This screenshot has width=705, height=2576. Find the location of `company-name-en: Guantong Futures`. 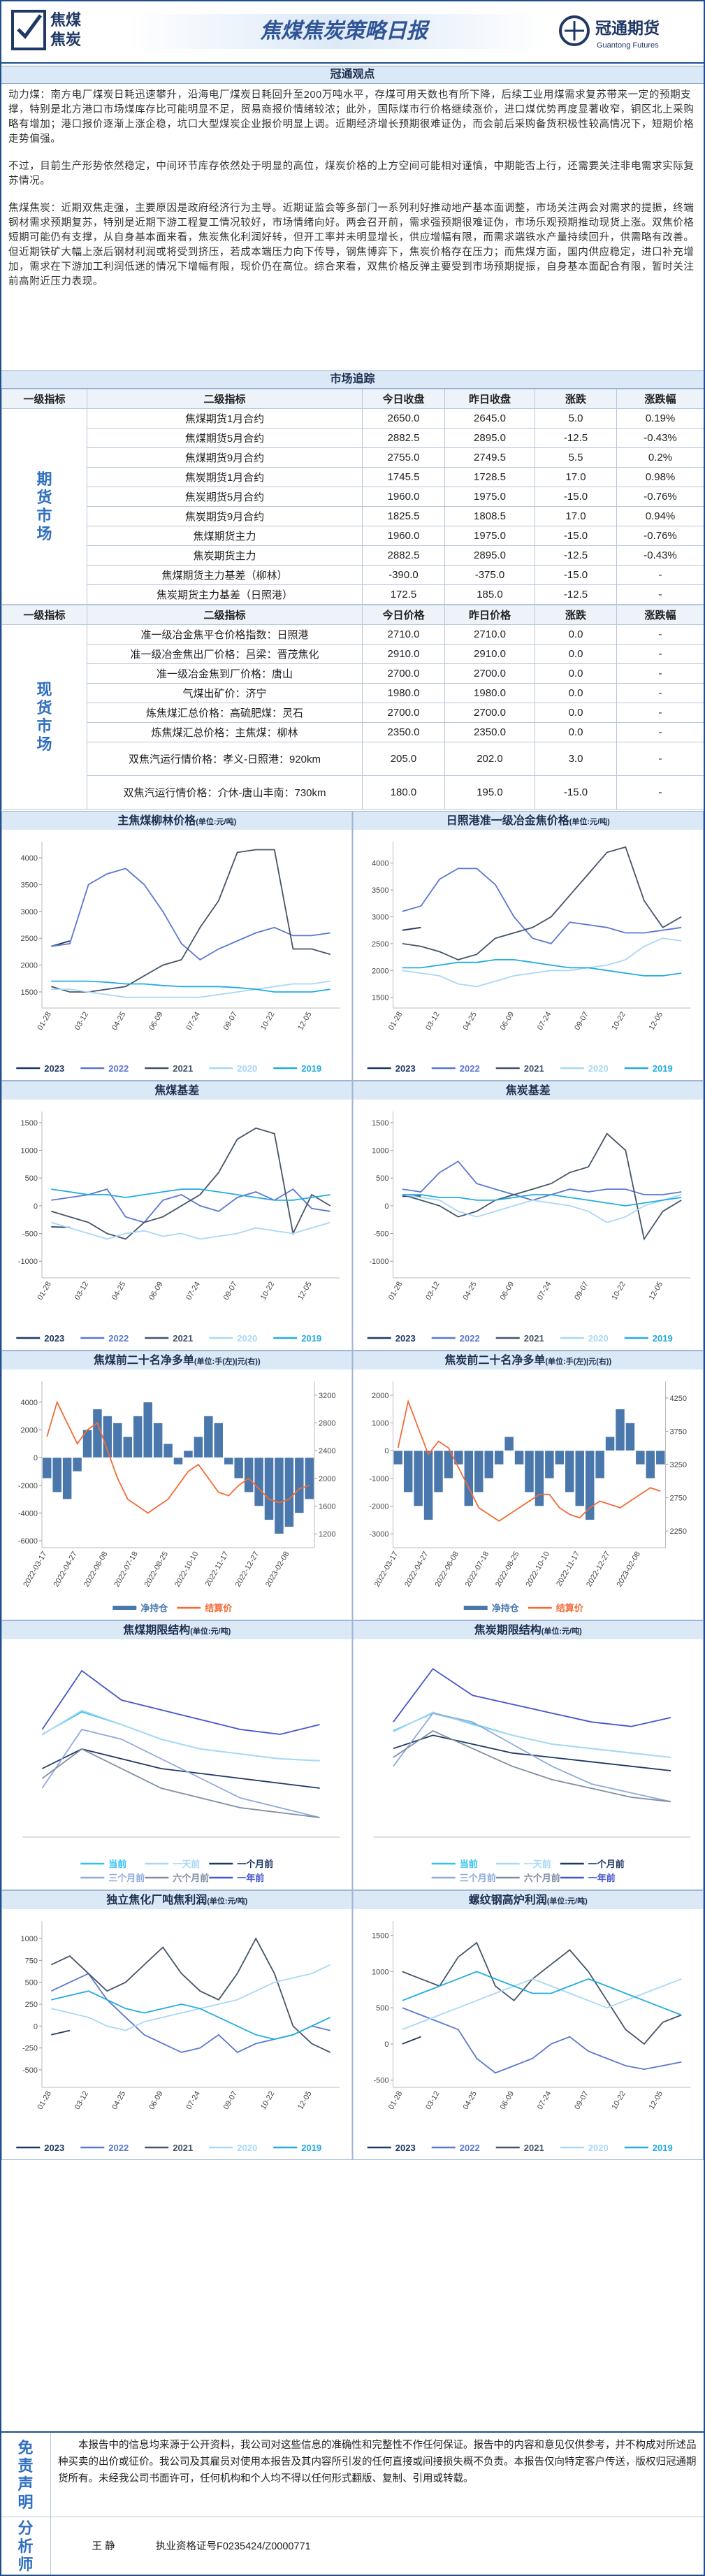

company-name-en: Guantong Futures is located at coordinates (628, 45).